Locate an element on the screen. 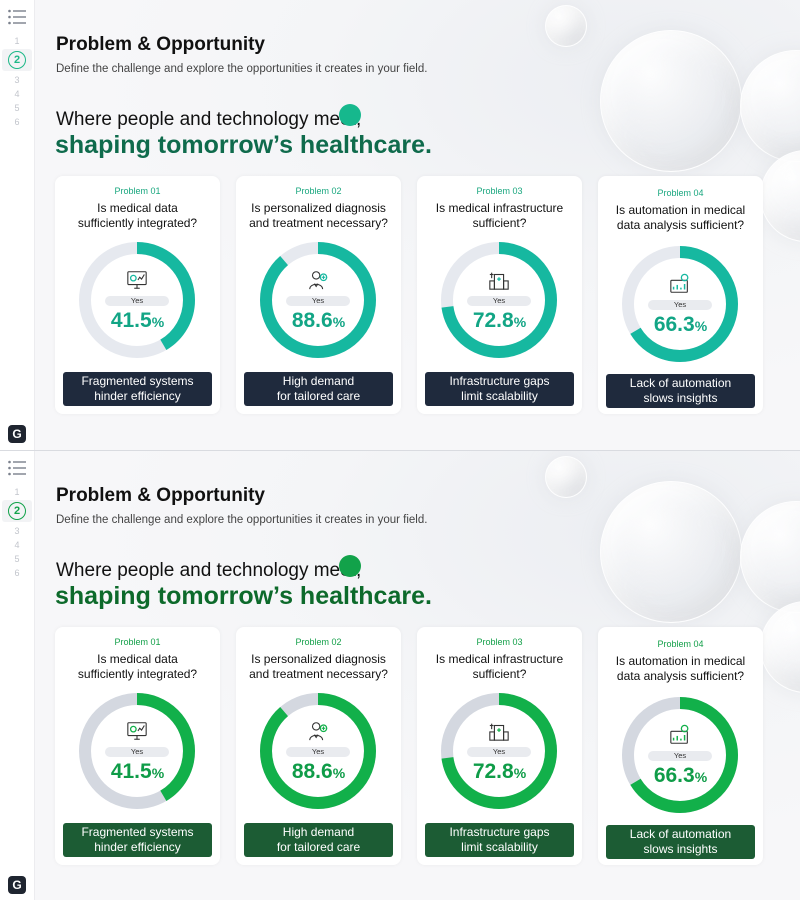 This screenshot has height=900, width=800. hospital-icon is located at coordinates (499, 281).